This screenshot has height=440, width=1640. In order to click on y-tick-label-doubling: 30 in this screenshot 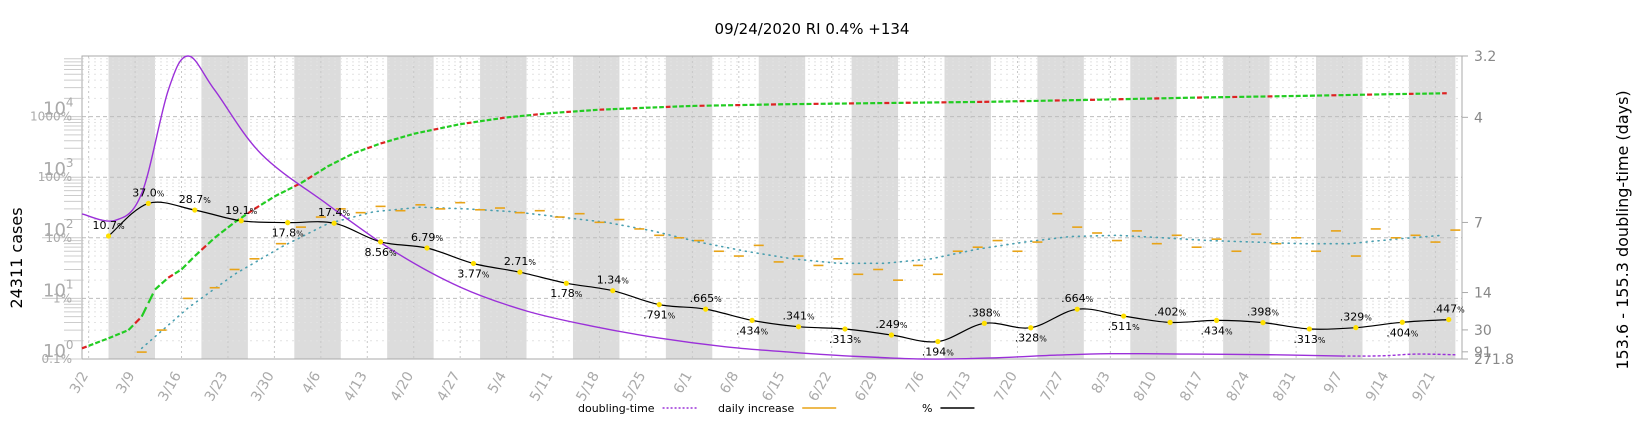, I will do `click(1483, 331)`.